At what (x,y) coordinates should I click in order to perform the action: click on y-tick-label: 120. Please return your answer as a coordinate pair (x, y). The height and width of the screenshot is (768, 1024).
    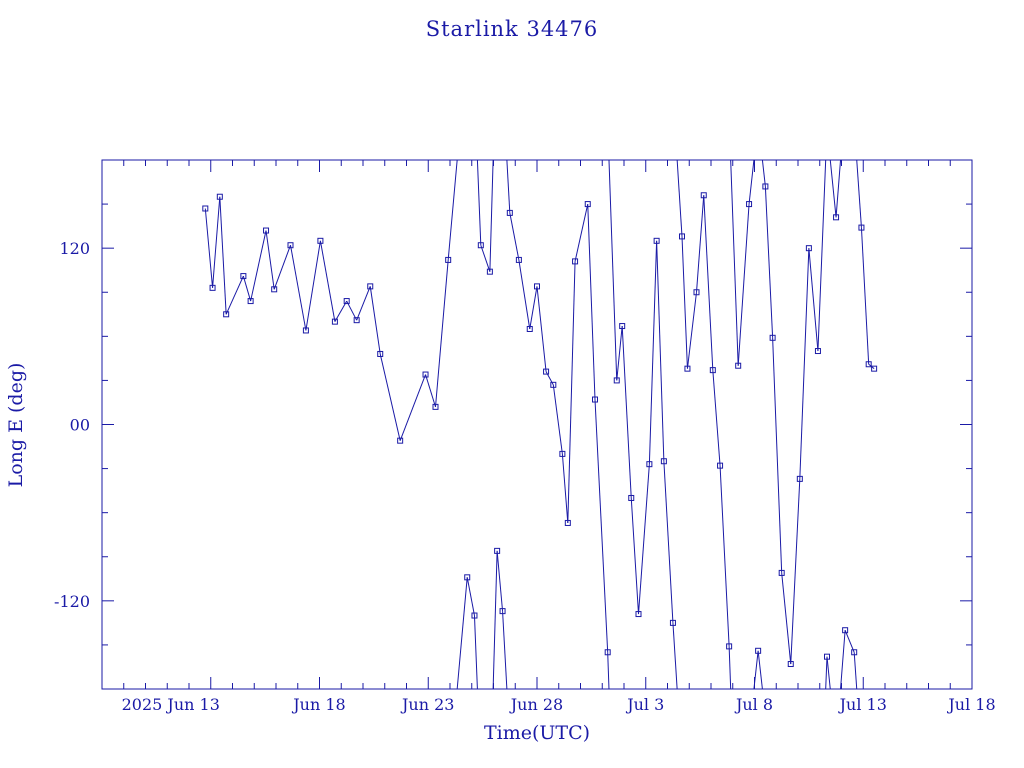
    Looking at the image, I should click on (74, 248).